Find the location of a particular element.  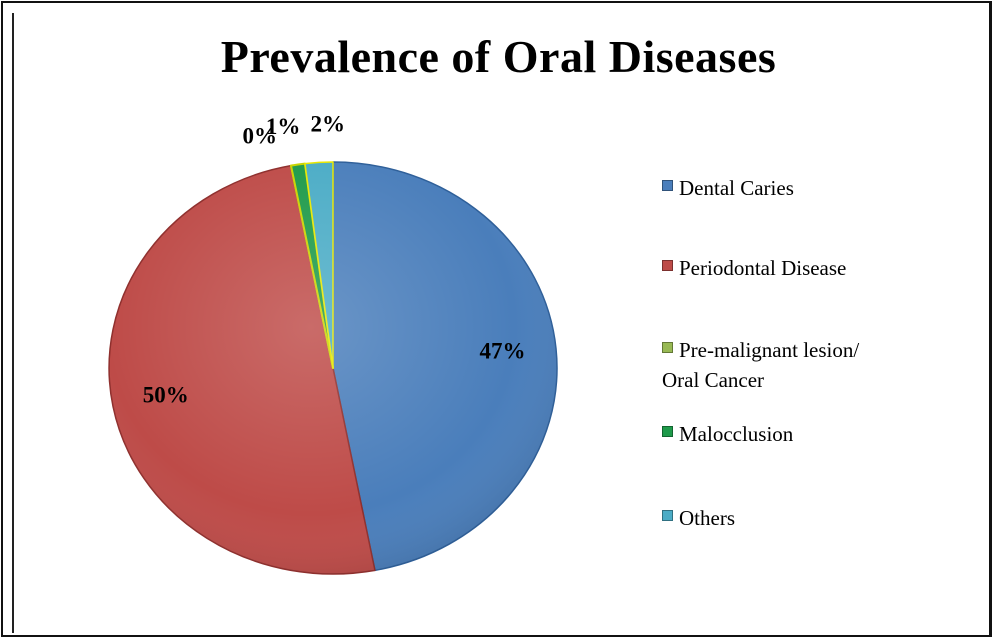

legend-item-periodontal-disease: Periodontal Disease is located at coordinates (754, 268).